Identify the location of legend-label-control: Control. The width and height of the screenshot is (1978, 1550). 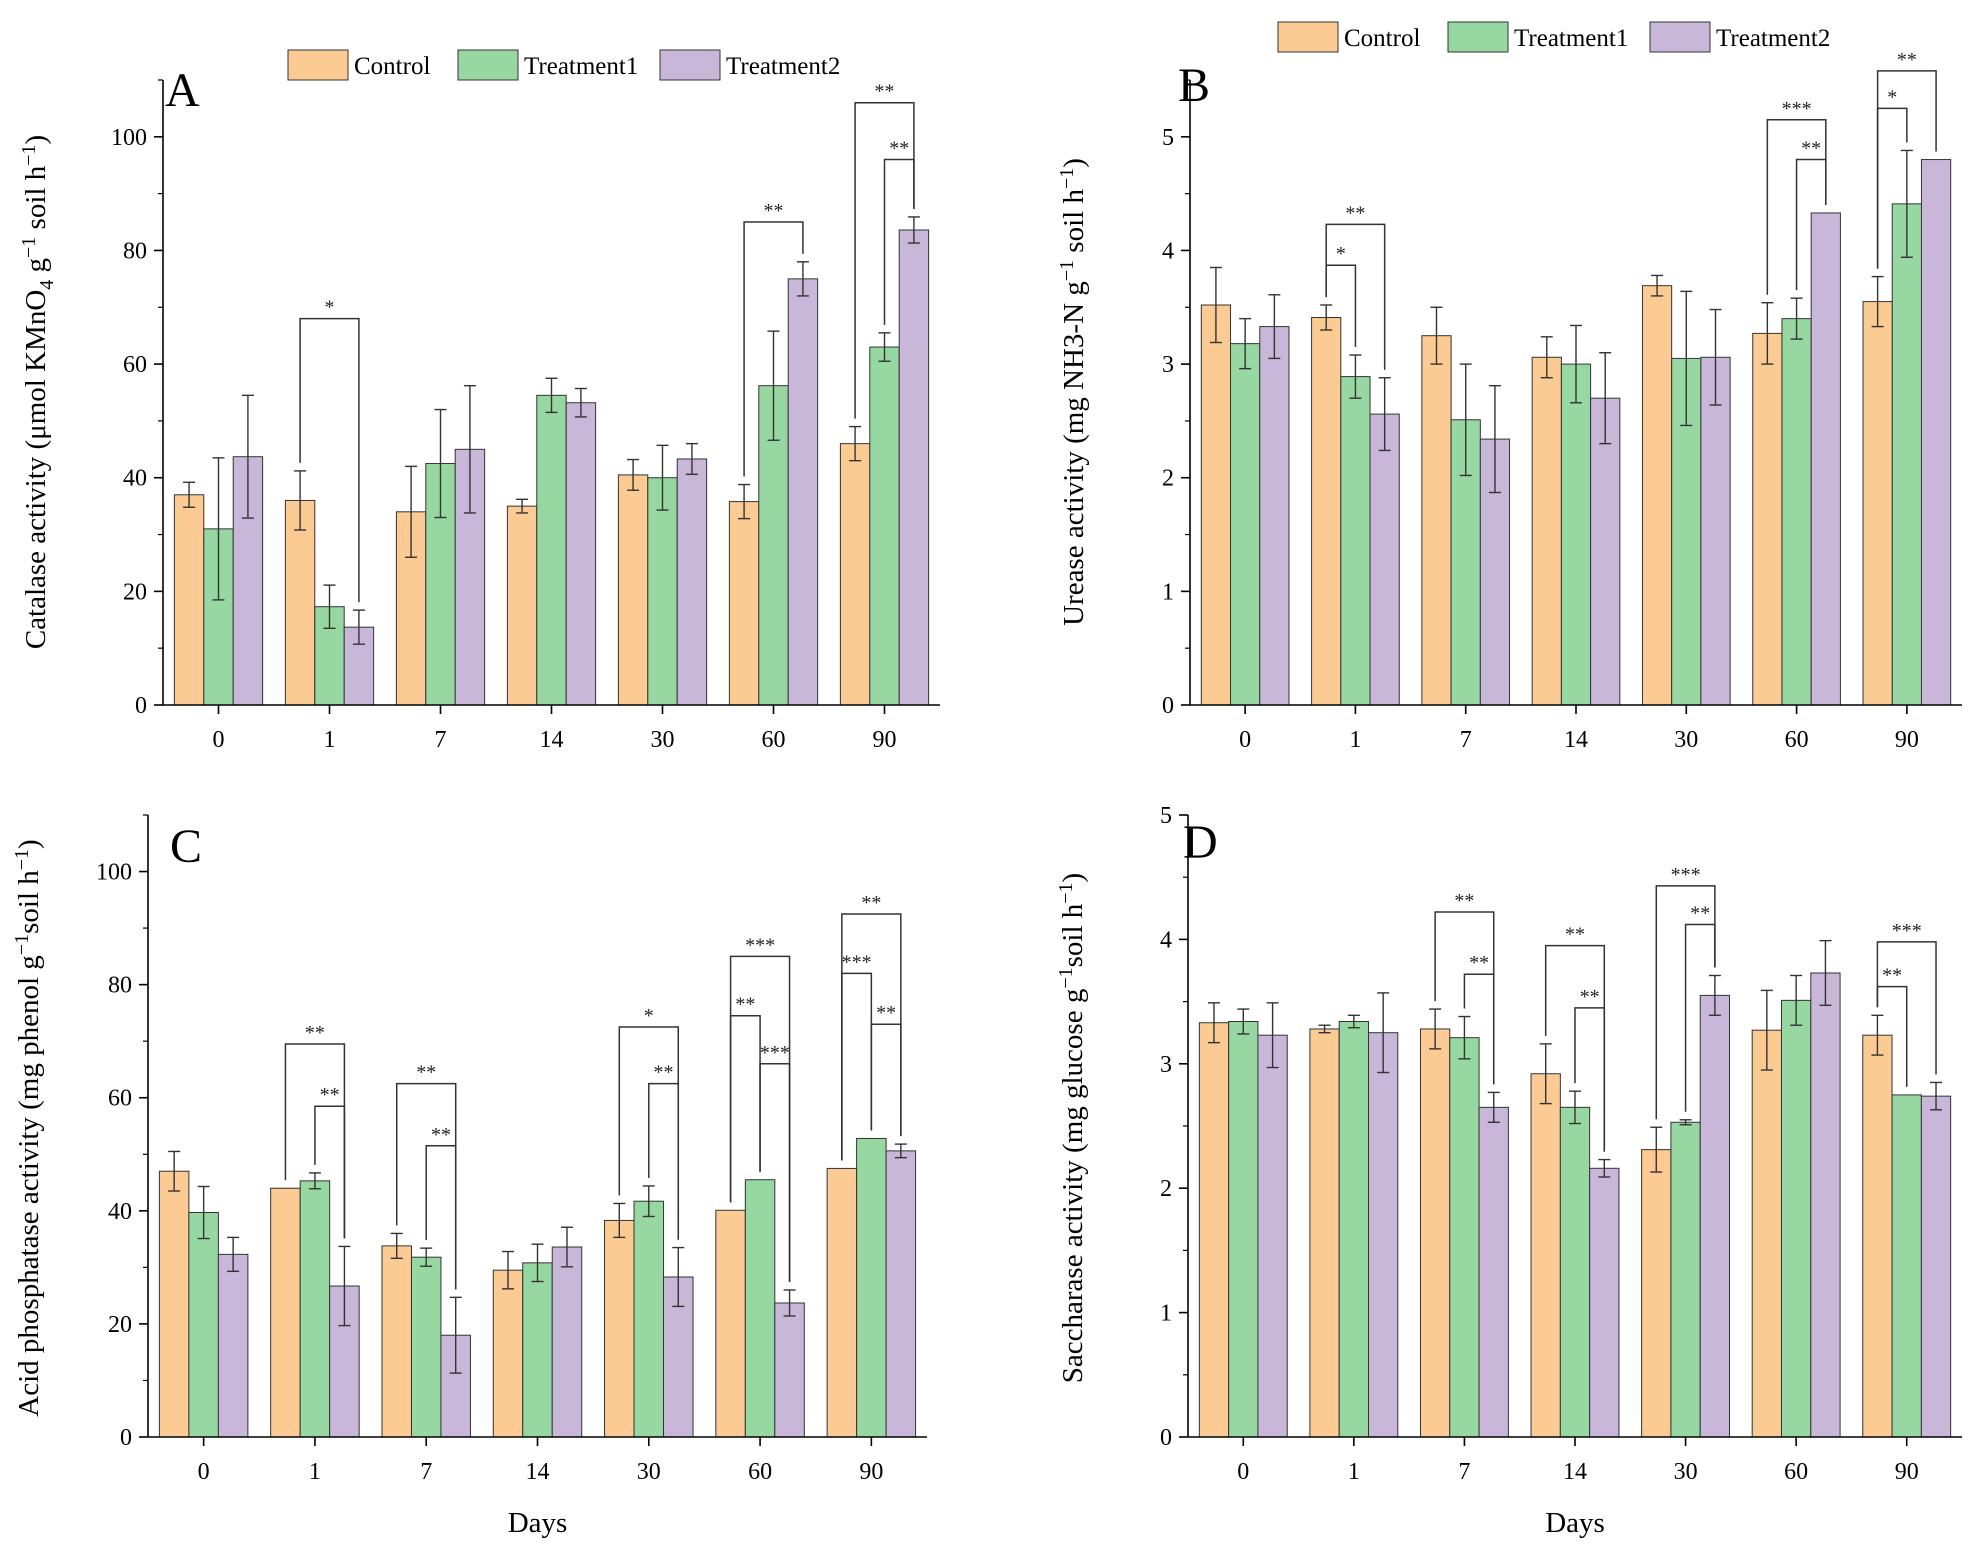
(392, 66).